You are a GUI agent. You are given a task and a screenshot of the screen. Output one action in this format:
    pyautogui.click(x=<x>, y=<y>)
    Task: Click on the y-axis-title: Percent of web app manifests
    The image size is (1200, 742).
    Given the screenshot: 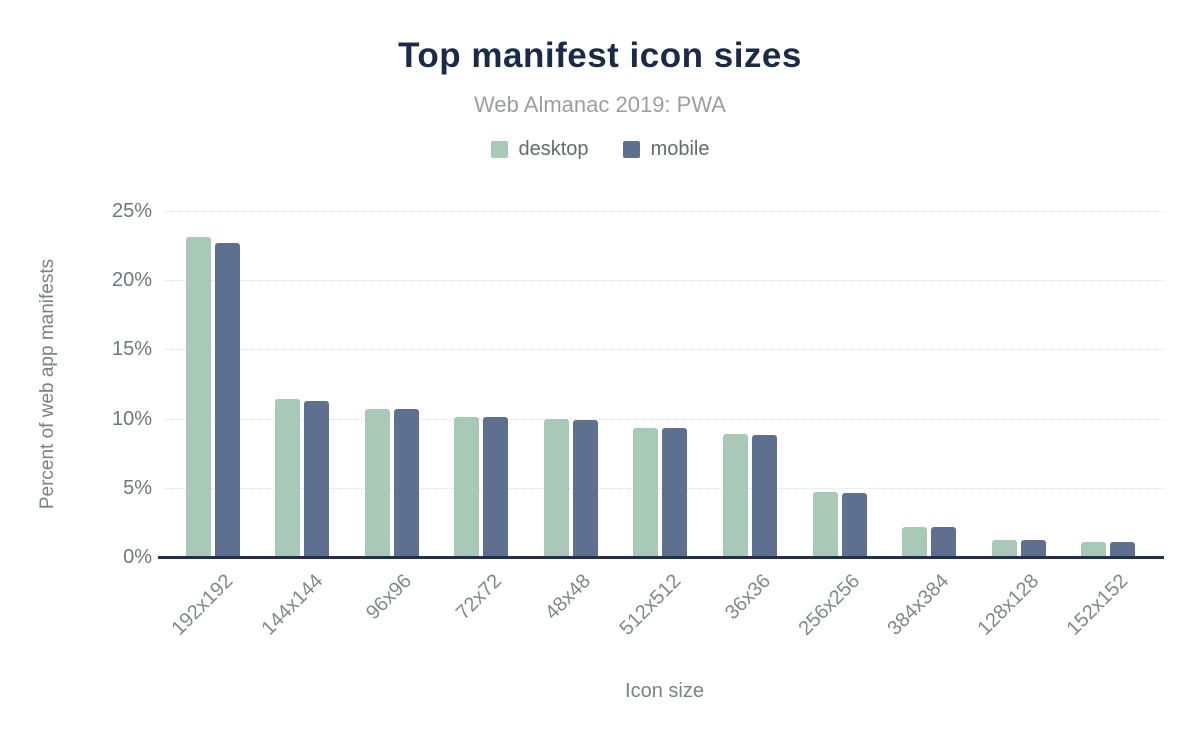 What is the action you would take?
    pyautogui.click(x=47, y=384)
    